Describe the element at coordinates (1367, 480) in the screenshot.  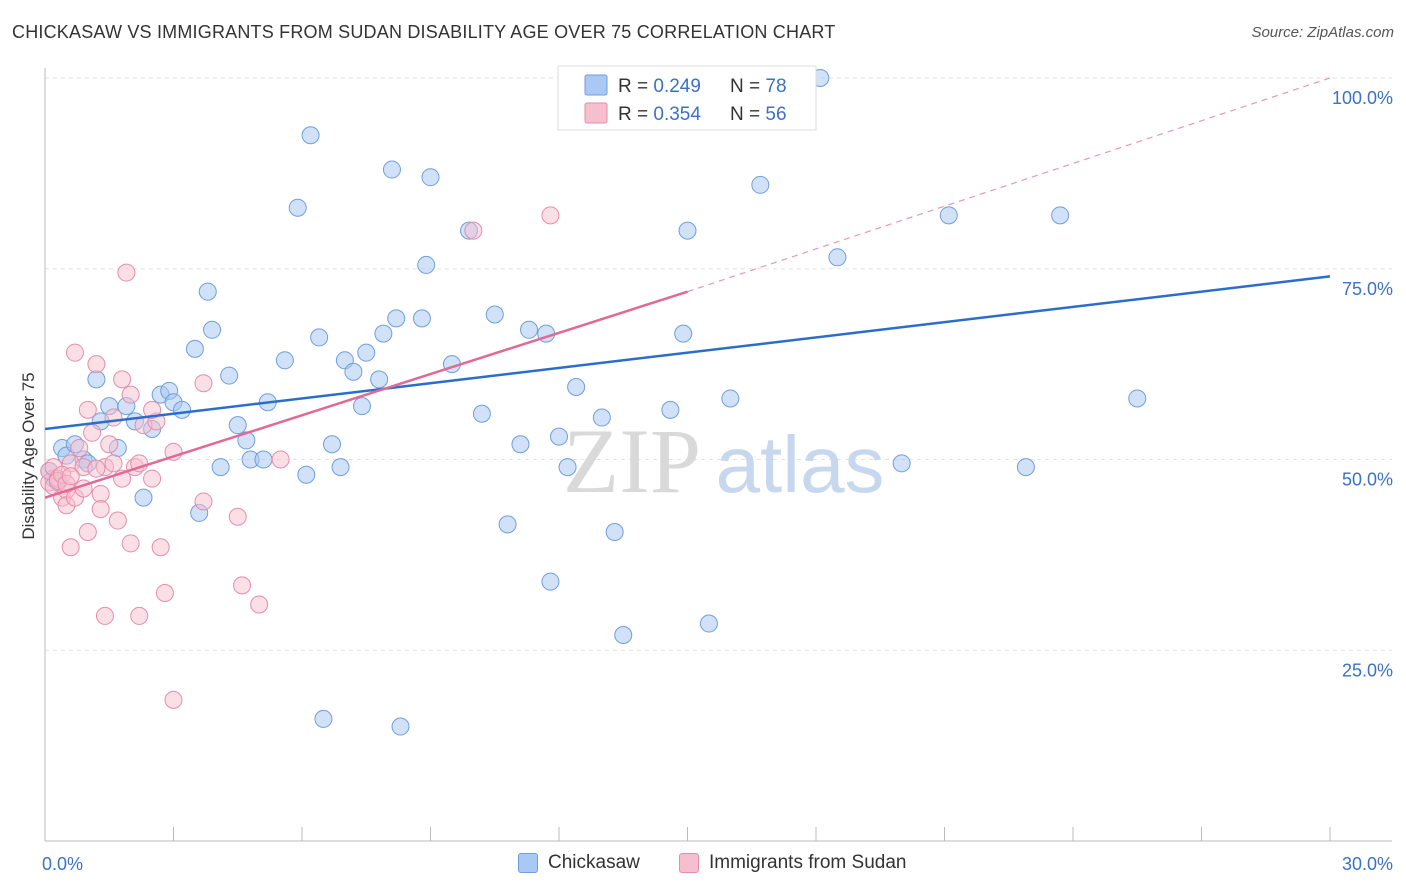
I see `y-tick-label-1: 50.0%` at that location.